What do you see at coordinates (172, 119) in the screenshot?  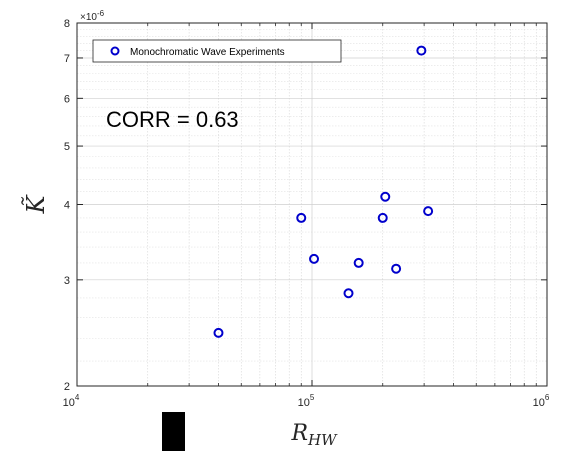 I see `correlation-annotation: CORR = 0.63` at bounding box center [172, 119].